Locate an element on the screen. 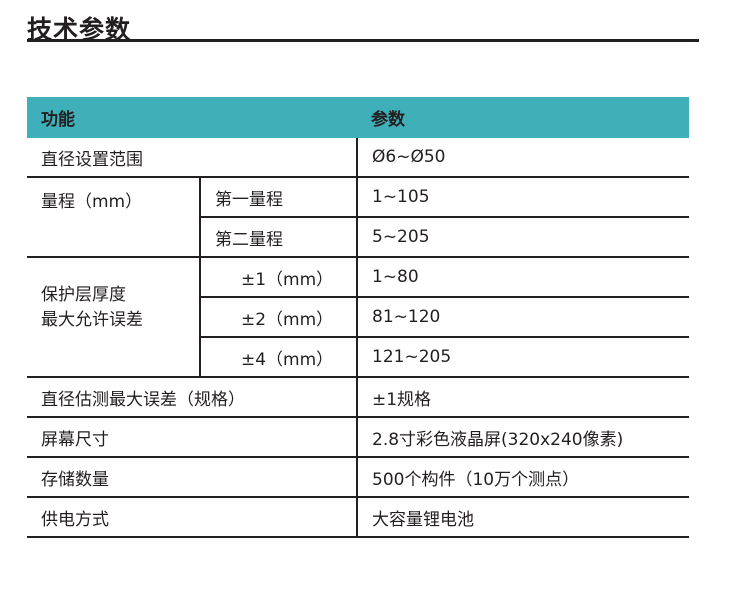 This screenshot has width=729, height=599. table-row: 直径估测最大误差（规格） ±1规格 is located at coordinates (358, 397).